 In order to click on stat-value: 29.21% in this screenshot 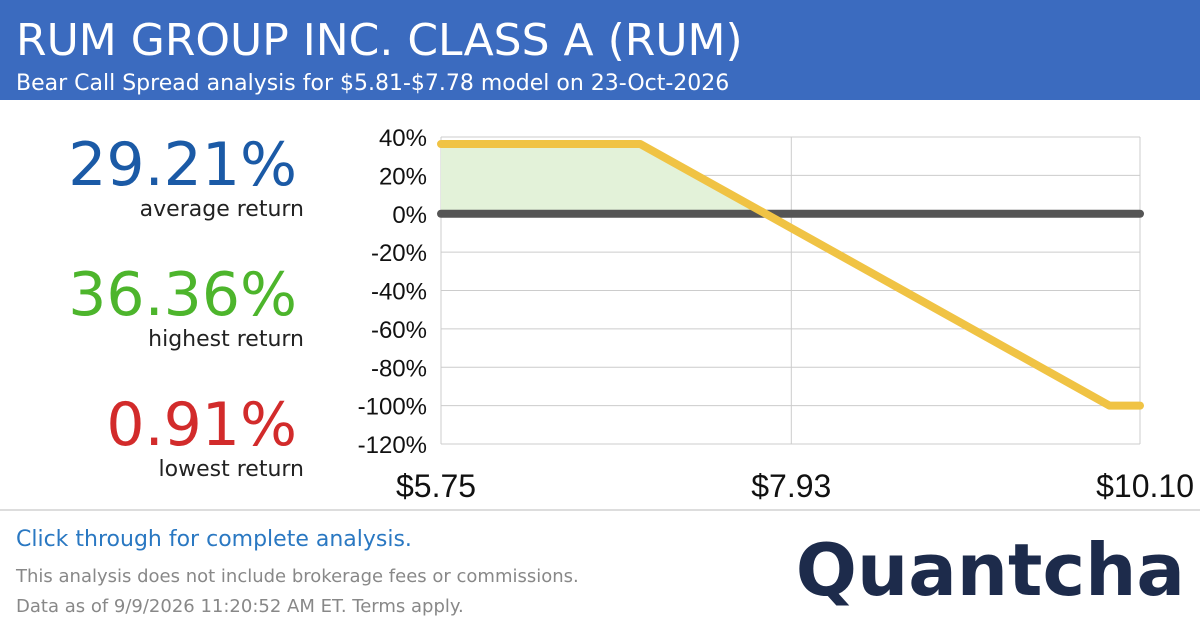, I will do `click(182, 165)`.